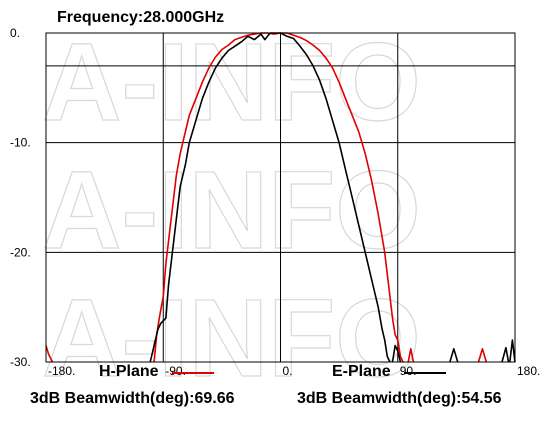  I want to click on beamwidth-label-h-plane: 3dB Beamwidth(deg):69.66, so click(132, 398).